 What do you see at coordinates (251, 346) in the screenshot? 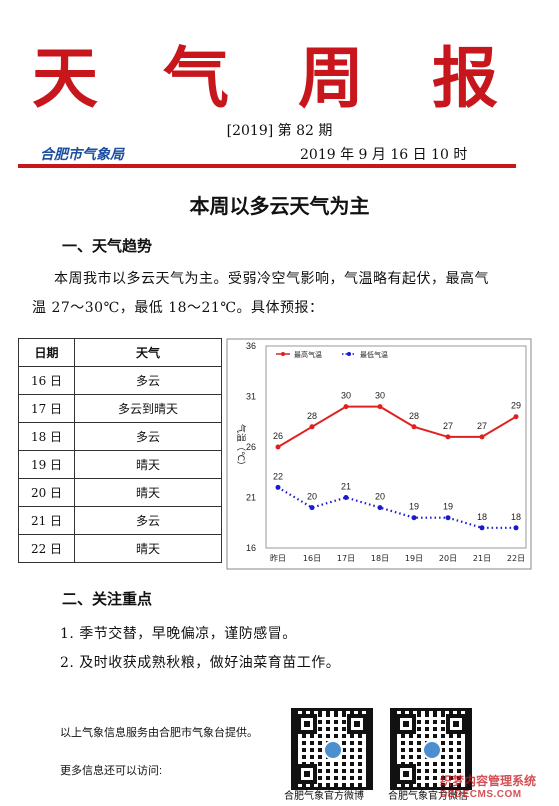
I see `y-tick-label: 36` at bounding box center [251, 346].